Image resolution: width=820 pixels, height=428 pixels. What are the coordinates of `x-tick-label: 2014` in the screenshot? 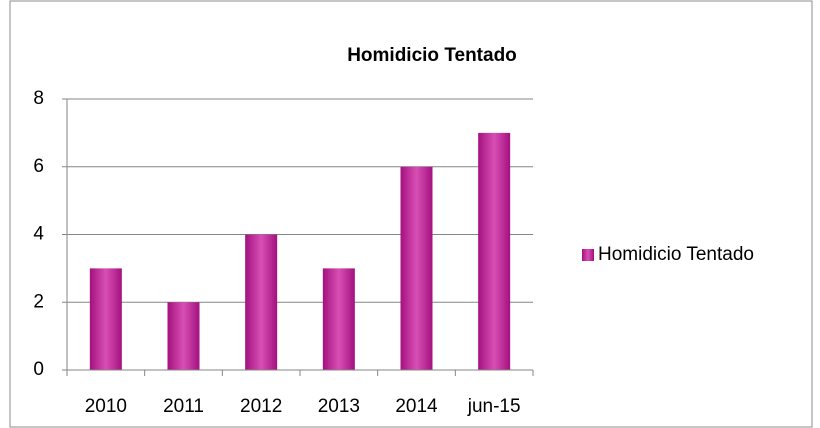 It's located at (416, 406).